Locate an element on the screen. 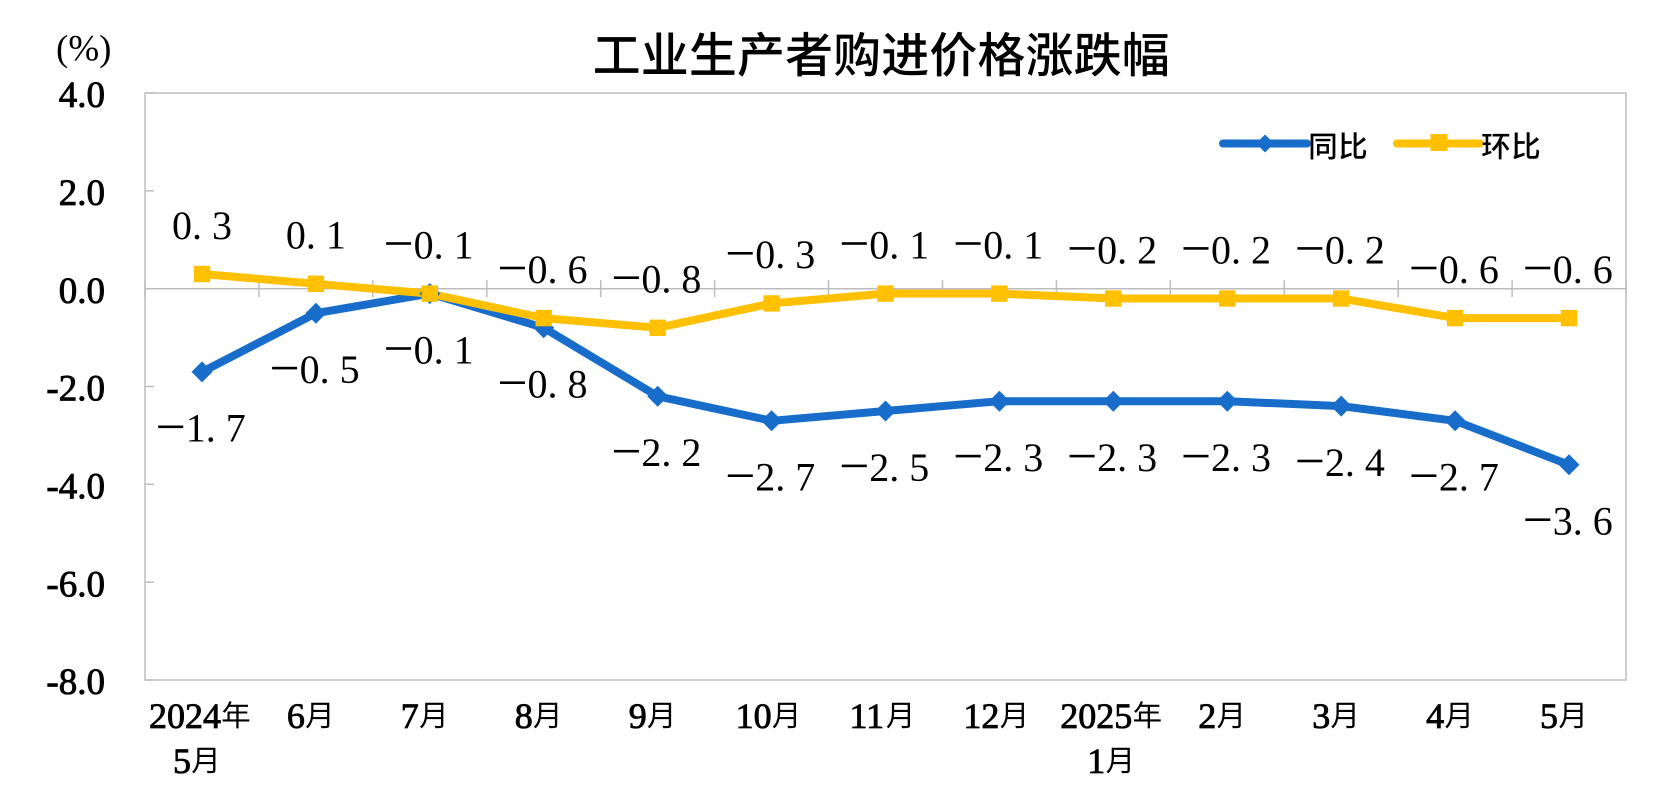 This screenshot has width=1658, height=800. svg-text: 1 is located at coordinates (1096, 761).